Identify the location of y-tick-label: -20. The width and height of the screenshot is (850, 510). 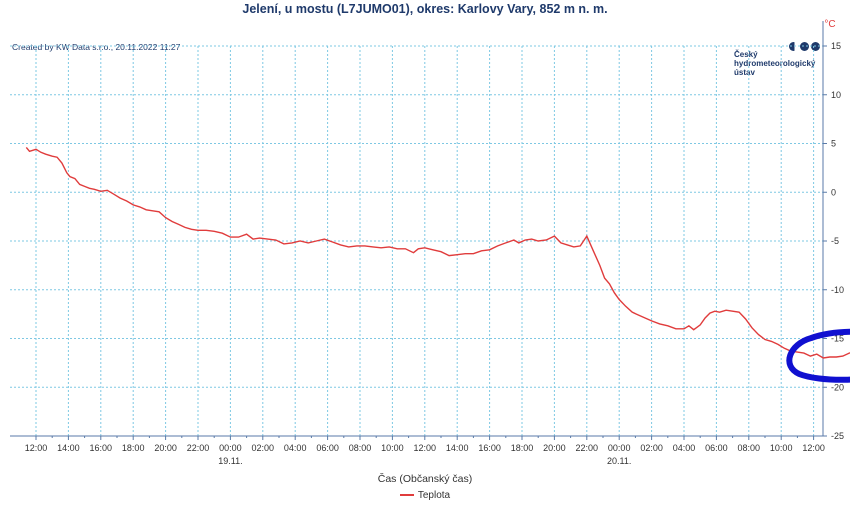
(837, 387).